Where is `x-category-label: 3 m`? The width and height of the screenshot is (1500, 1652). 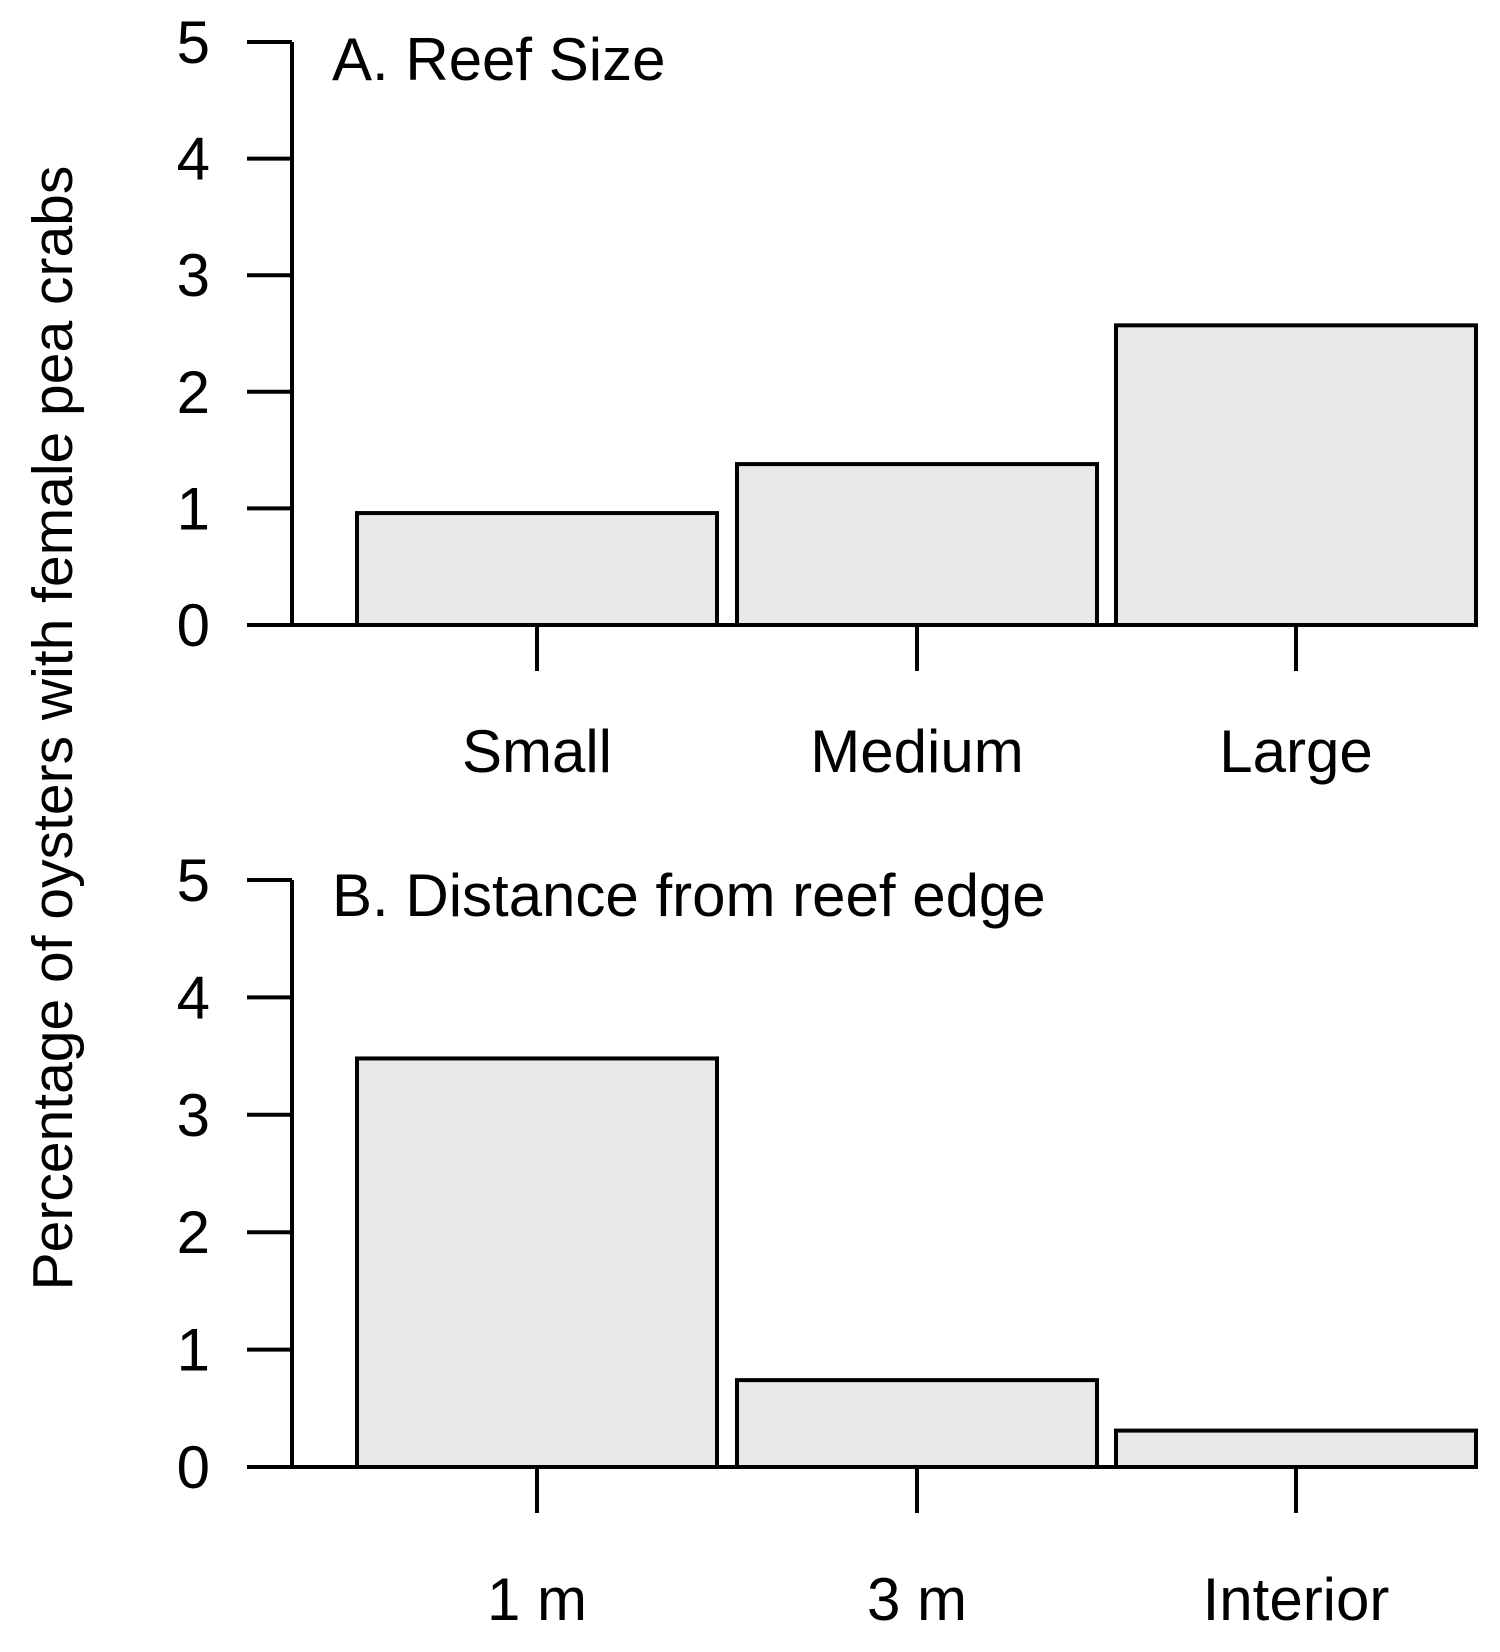 x-category-label: 3 m is located at coordinates (917, 1599).